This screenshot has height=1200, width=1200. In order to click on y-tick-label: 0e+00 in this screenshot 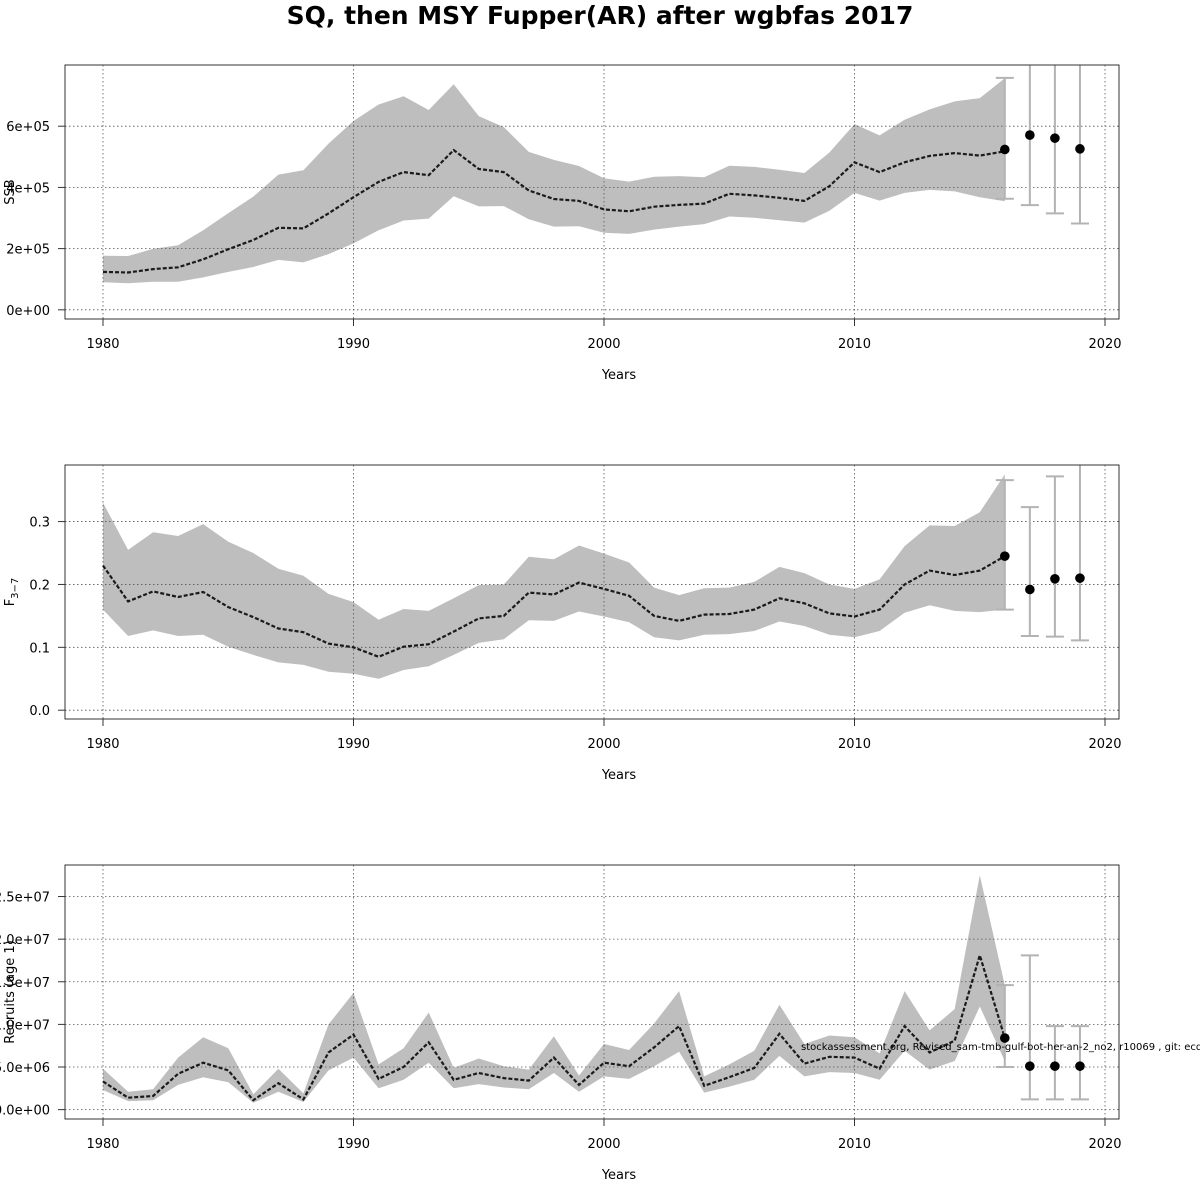, I will do `click(28, 311)`.